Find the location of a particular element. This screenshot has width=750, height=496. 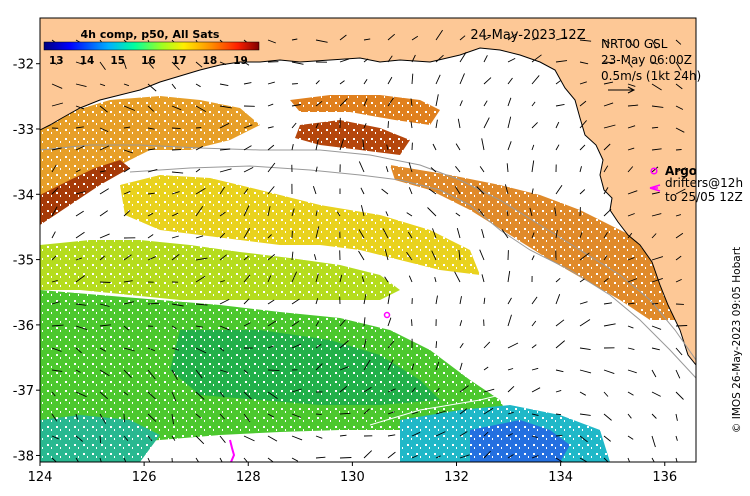

current-info-line3: 0.5m/s (1kt 24h) is located at coordinates (651, 76).